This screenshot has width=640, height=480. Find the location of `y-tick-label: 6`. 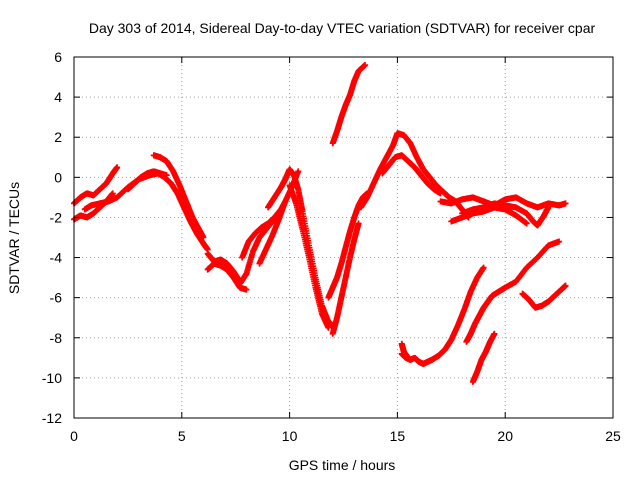

y-tick-label: 6 is located at coordinates (58, 57).